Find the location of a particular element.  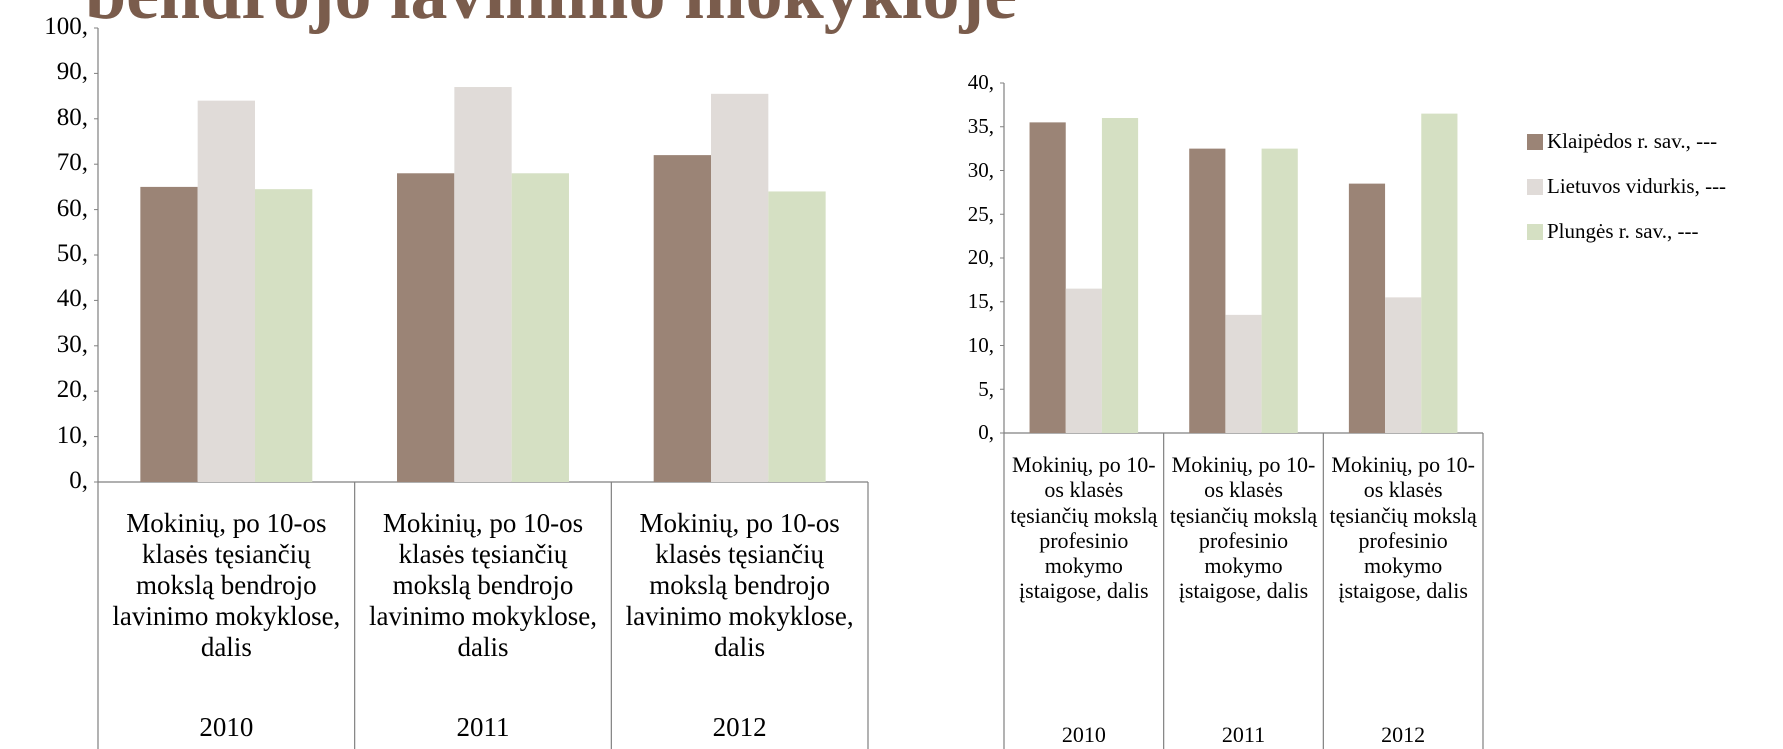

y-tick-label: 60, is located at coordinates (72, 208).